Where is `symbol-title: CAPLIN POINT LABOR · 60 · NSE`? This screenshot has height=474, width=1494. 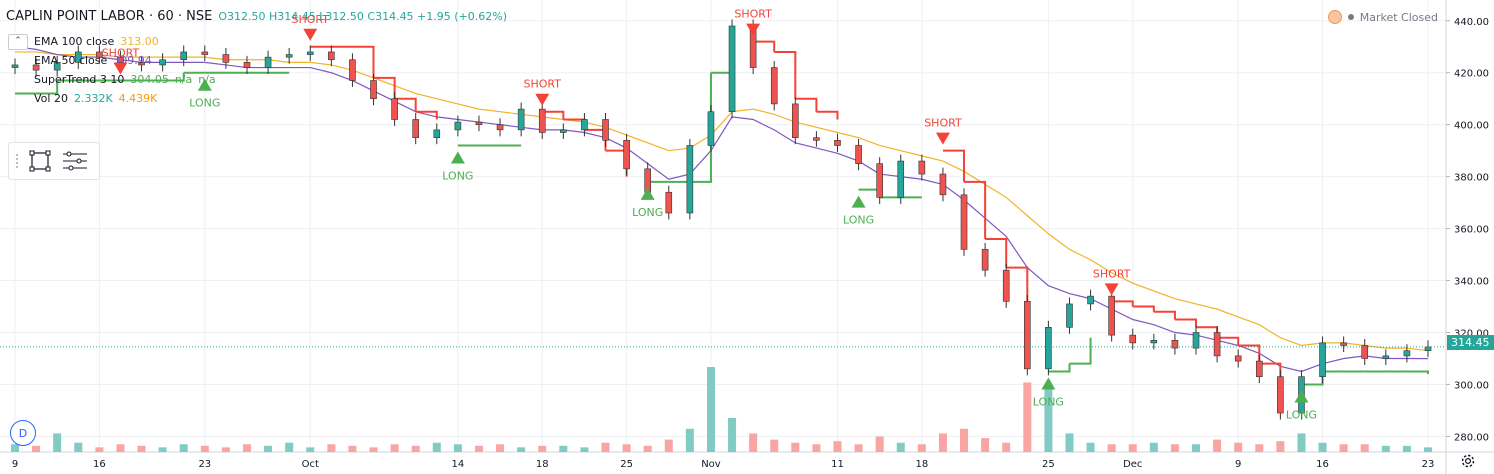 symbol-title: CAPLIN POINT LABOR · 60 · NSE is located at coordinates (109, 16).